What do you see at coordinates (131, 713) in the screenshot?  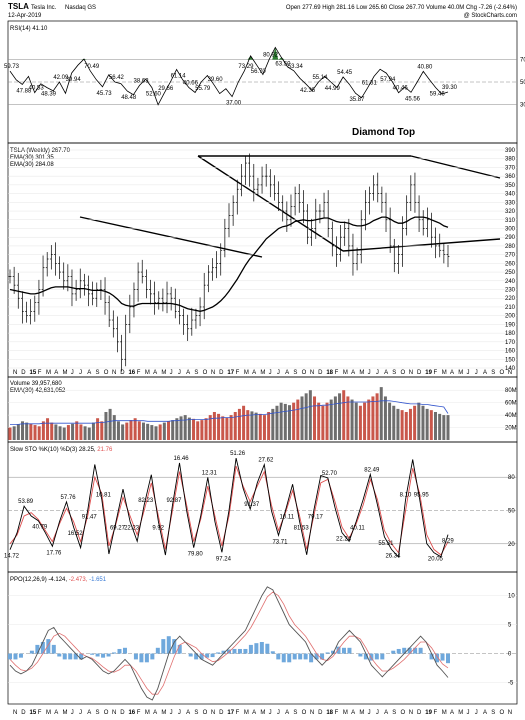 I see `ppo-x-tick: 16` at bounding box center [131, 713].